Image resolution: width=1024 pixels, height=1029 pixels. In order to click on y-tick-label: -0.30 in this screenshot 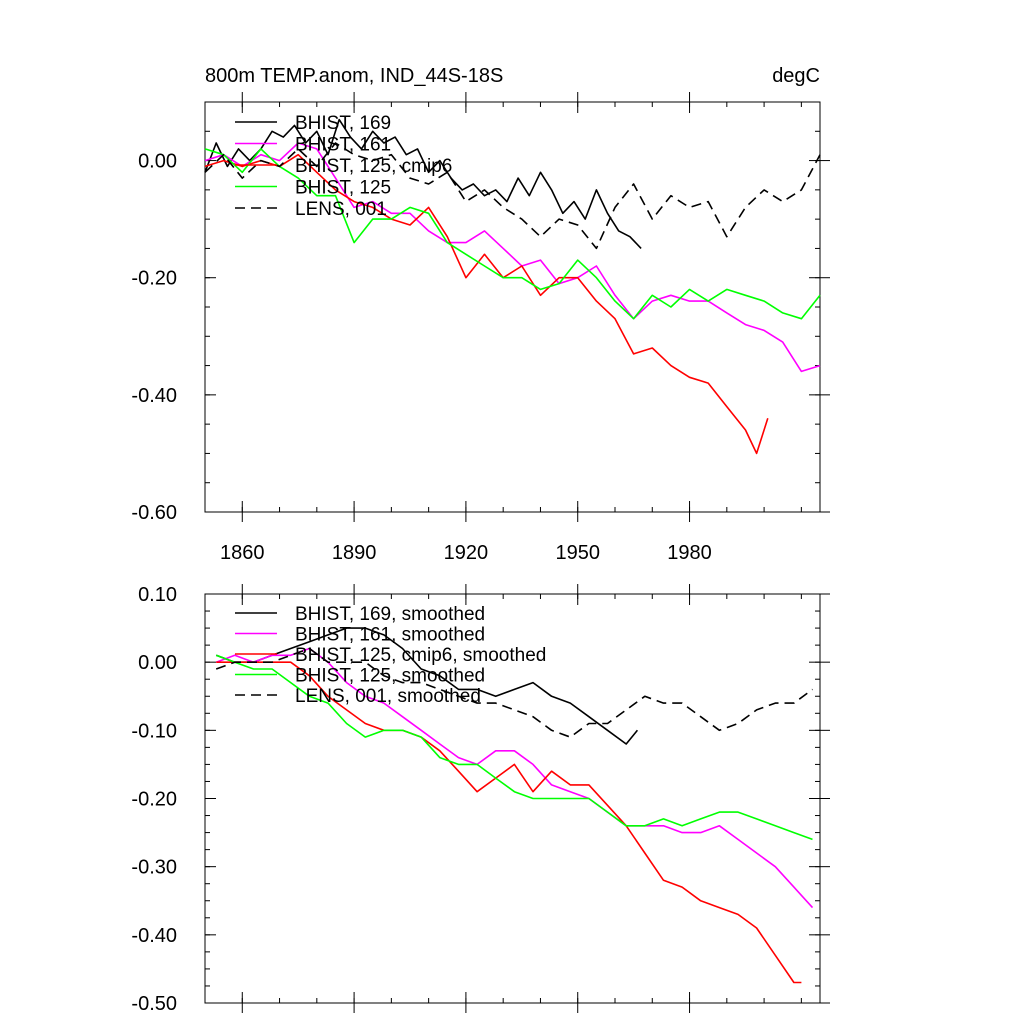, I will do `click(154, 868)`.